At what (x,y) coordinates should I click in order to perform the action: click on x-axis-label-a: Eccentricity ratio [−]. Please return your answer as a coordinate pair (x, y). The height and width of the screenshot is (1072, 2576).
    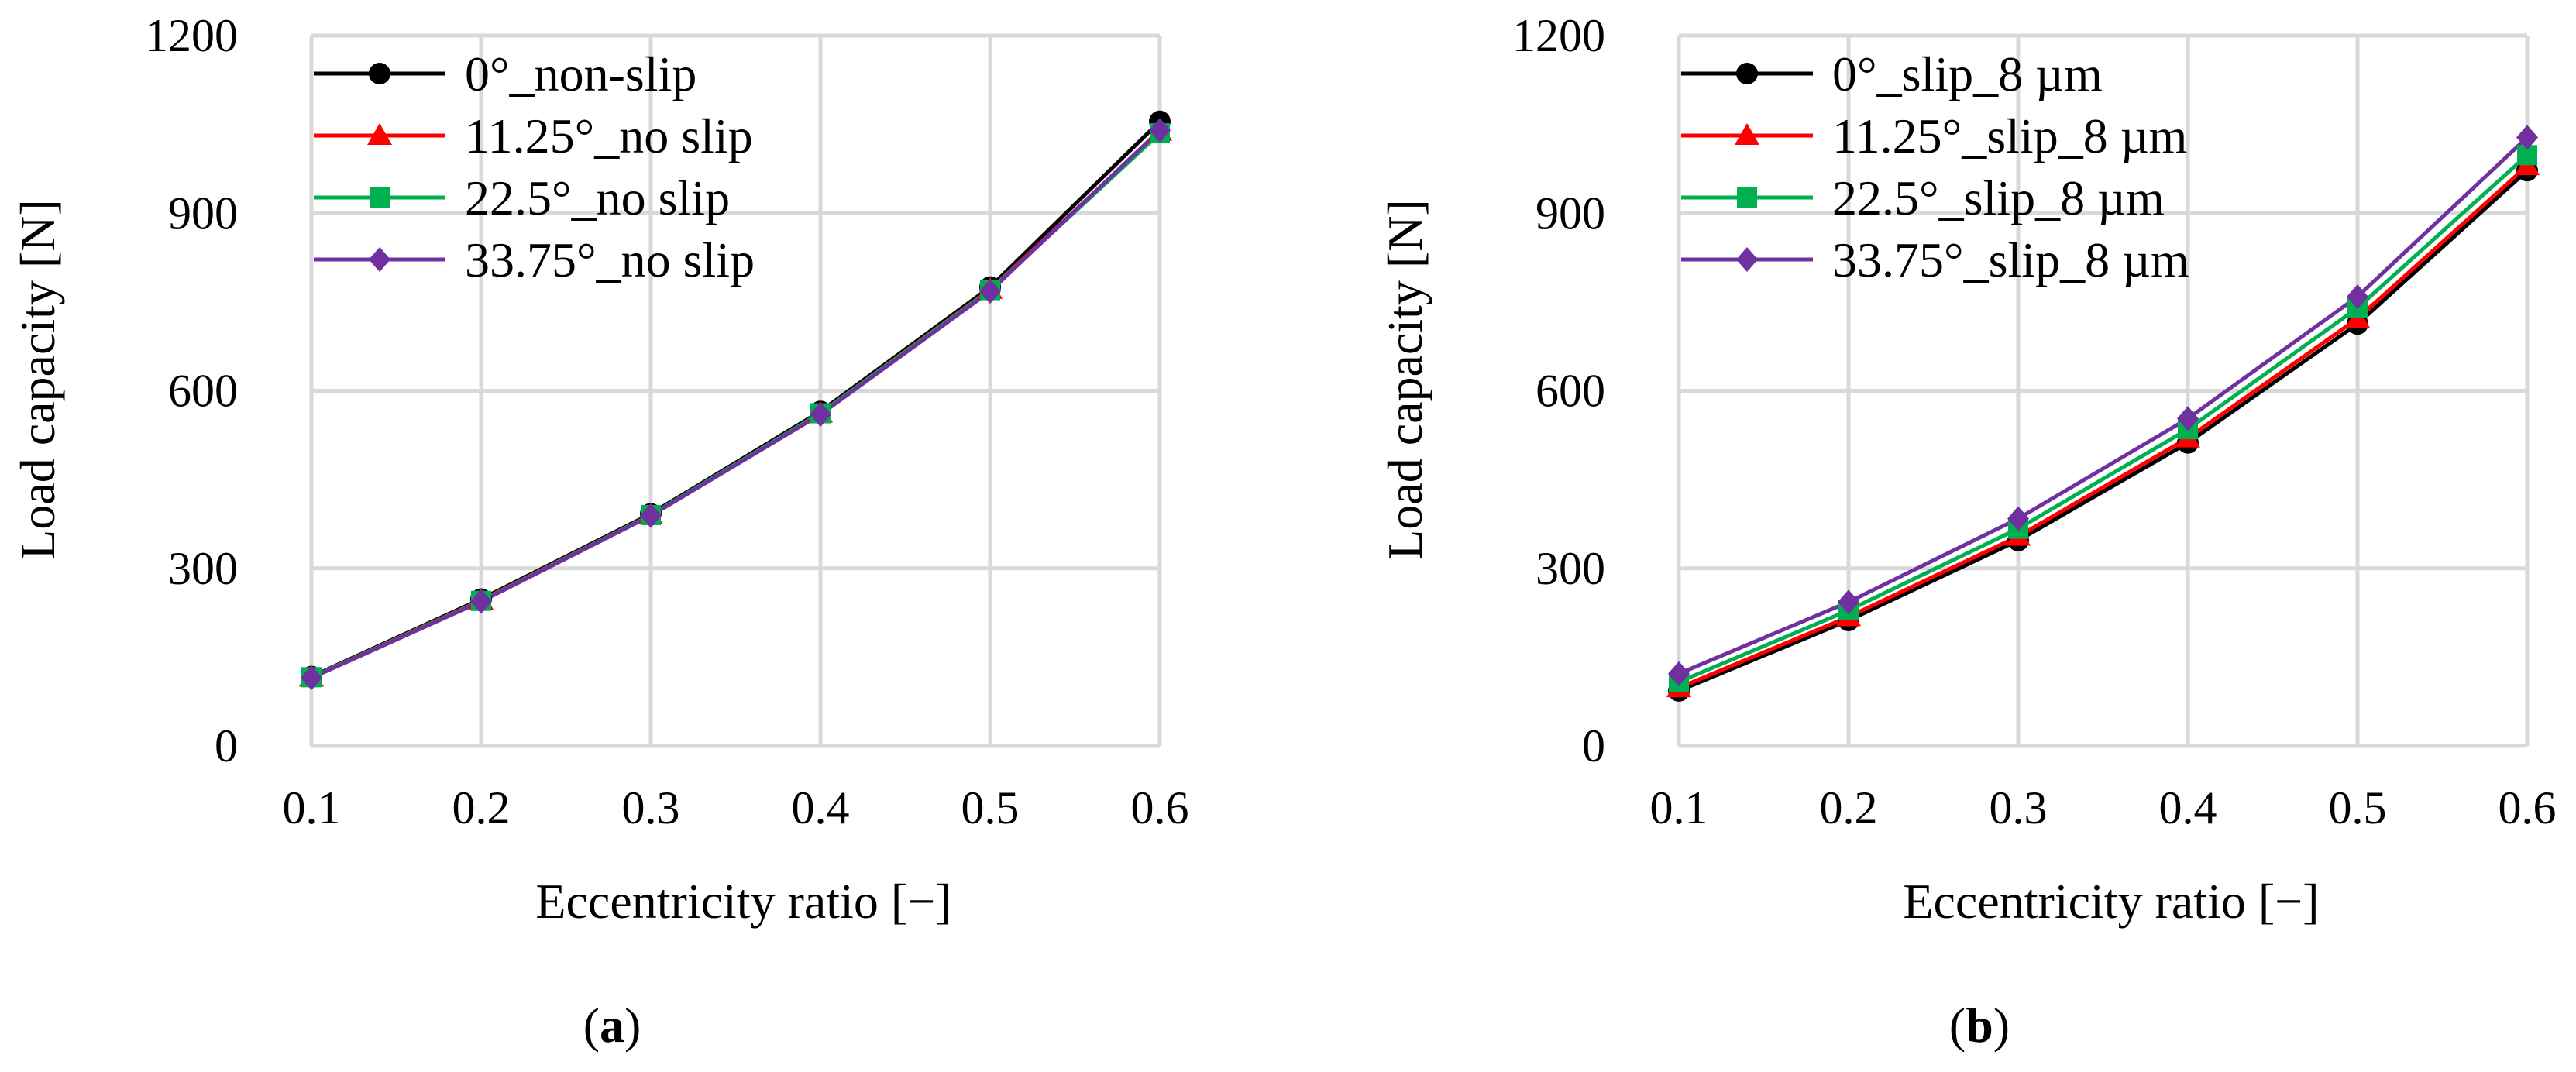
    Looking at the image, I should click on (743, 901).